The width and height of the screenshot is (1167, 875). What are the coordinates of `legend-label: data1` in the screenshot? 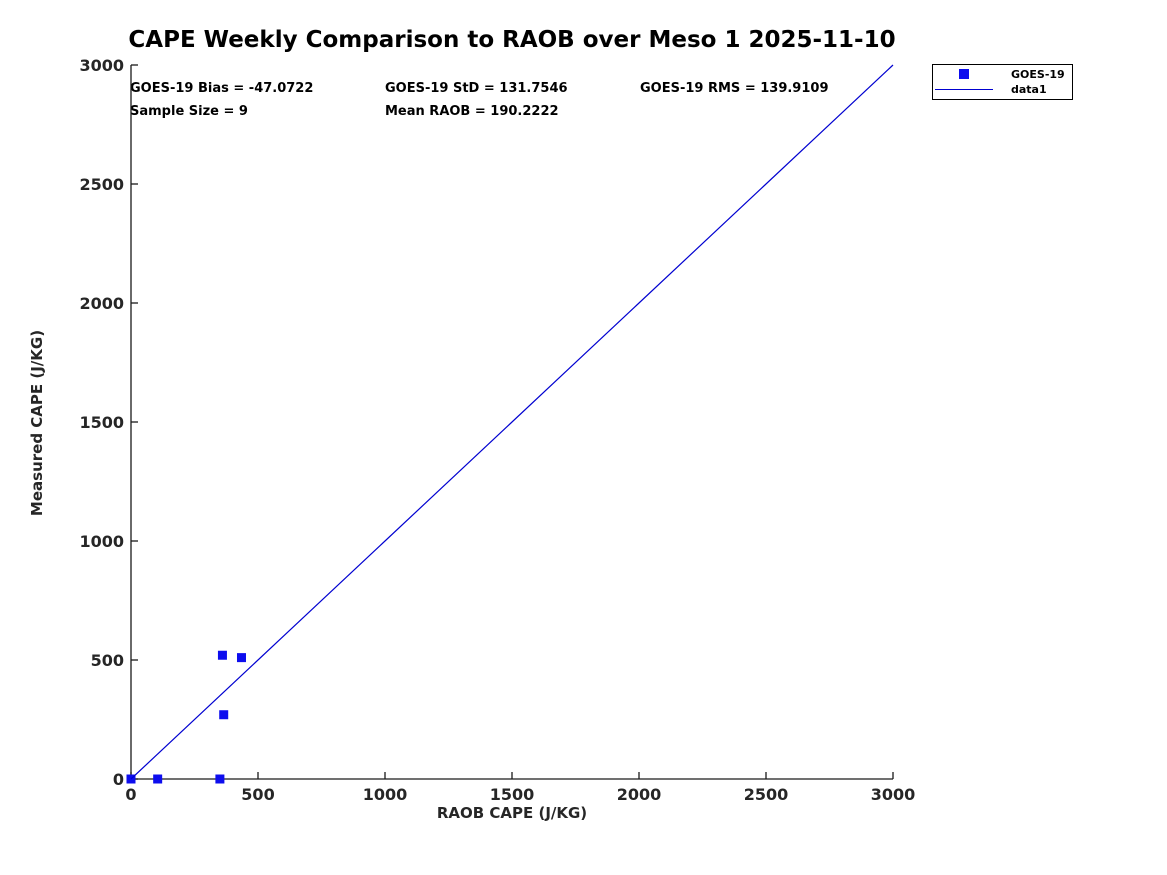 It's located at (1029, 90).